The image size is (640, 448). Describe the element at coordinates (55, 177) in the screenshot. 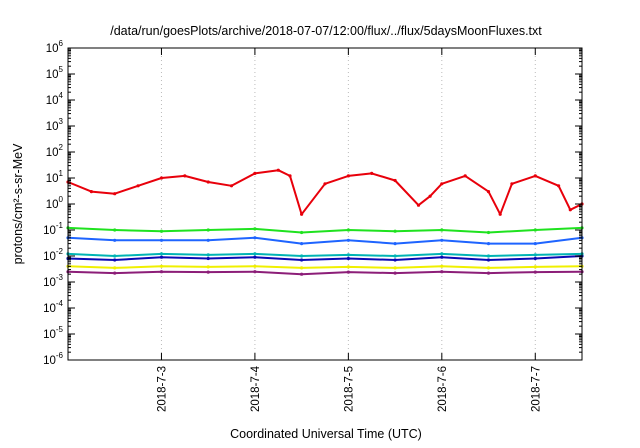

I see `y-tick-label: 10¹` at that location.